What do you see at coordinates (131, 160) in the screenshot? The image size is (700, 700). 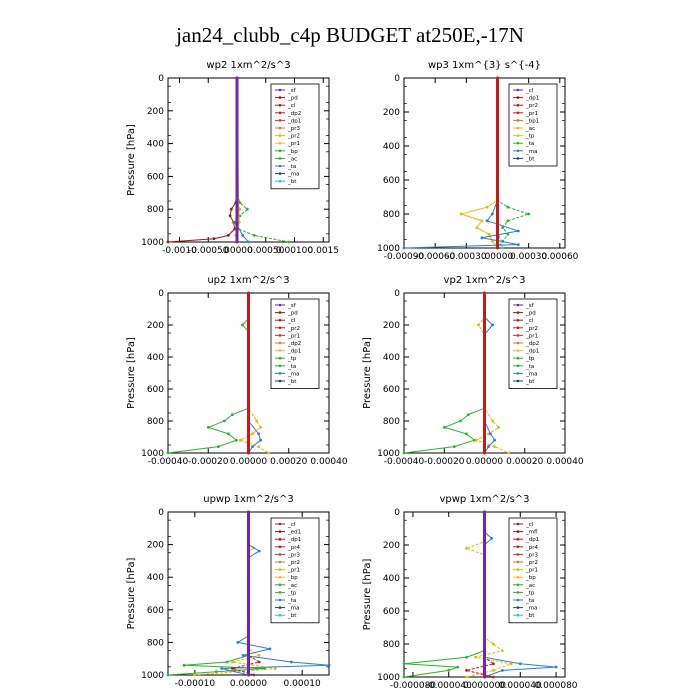 I see `y-axis-label: Pressure [hPa]` at bounding box center [131, 160].